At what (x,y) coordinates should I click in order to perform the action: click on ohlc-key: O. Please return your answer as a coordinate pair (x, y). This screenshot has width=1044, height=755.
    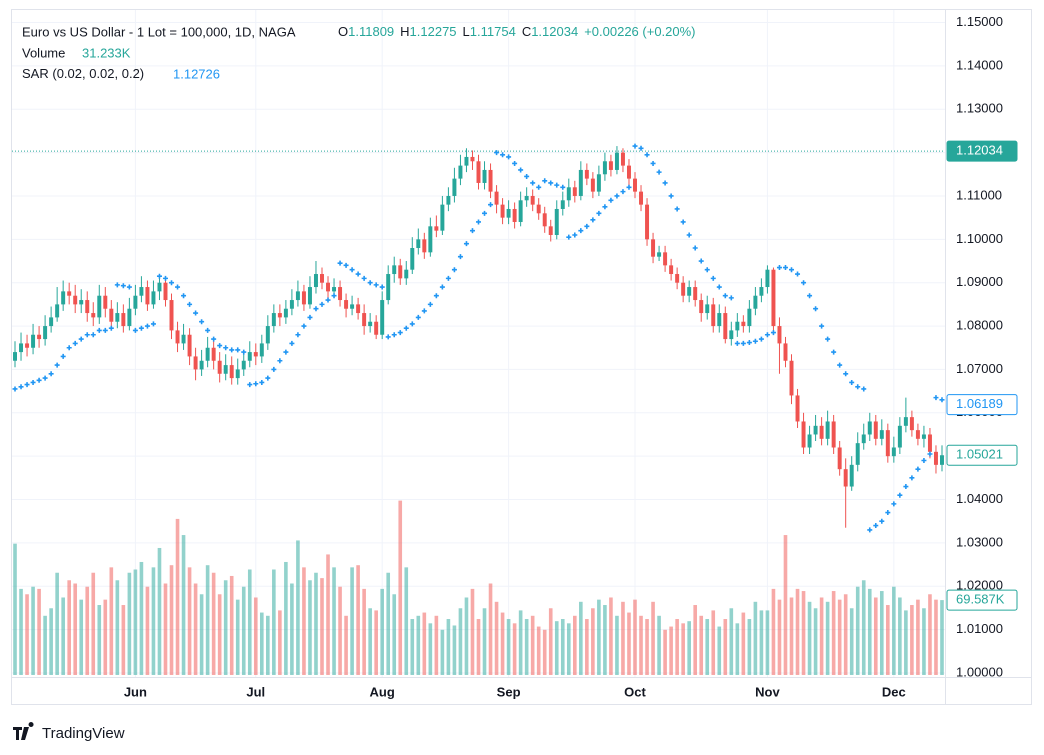
    Looking at the image, I should click on (343, 31).